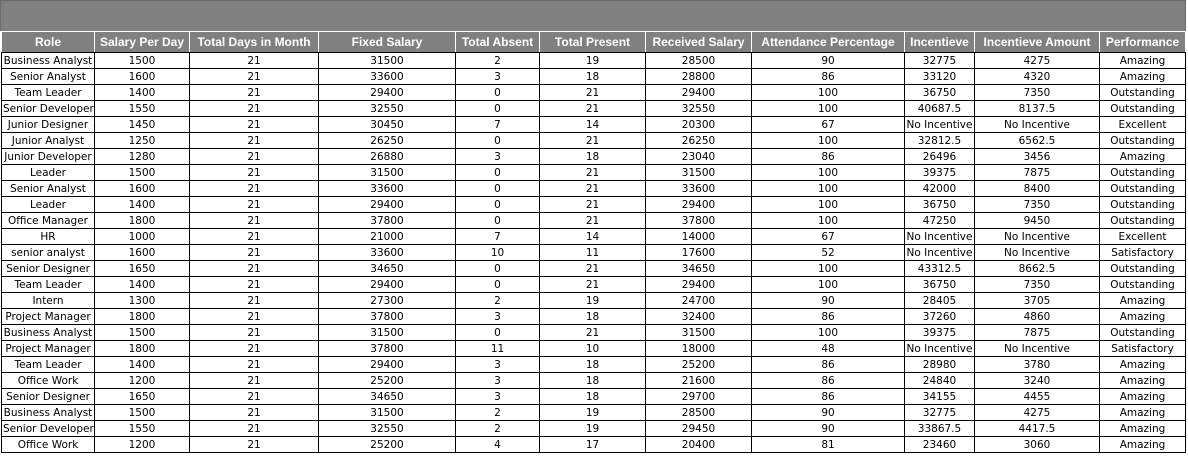 This screenshot has width=1188, height=457. I want to click on cell-received-salary: 24700, so click(698, 300).